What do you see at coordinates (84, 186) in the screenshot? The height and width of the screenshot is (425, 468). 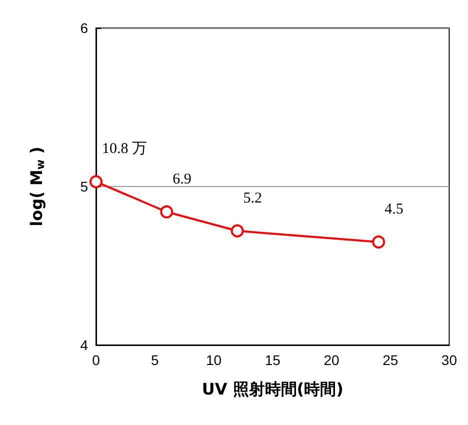 I see `y-tick-label: 5` at bounding box center [84, 186].